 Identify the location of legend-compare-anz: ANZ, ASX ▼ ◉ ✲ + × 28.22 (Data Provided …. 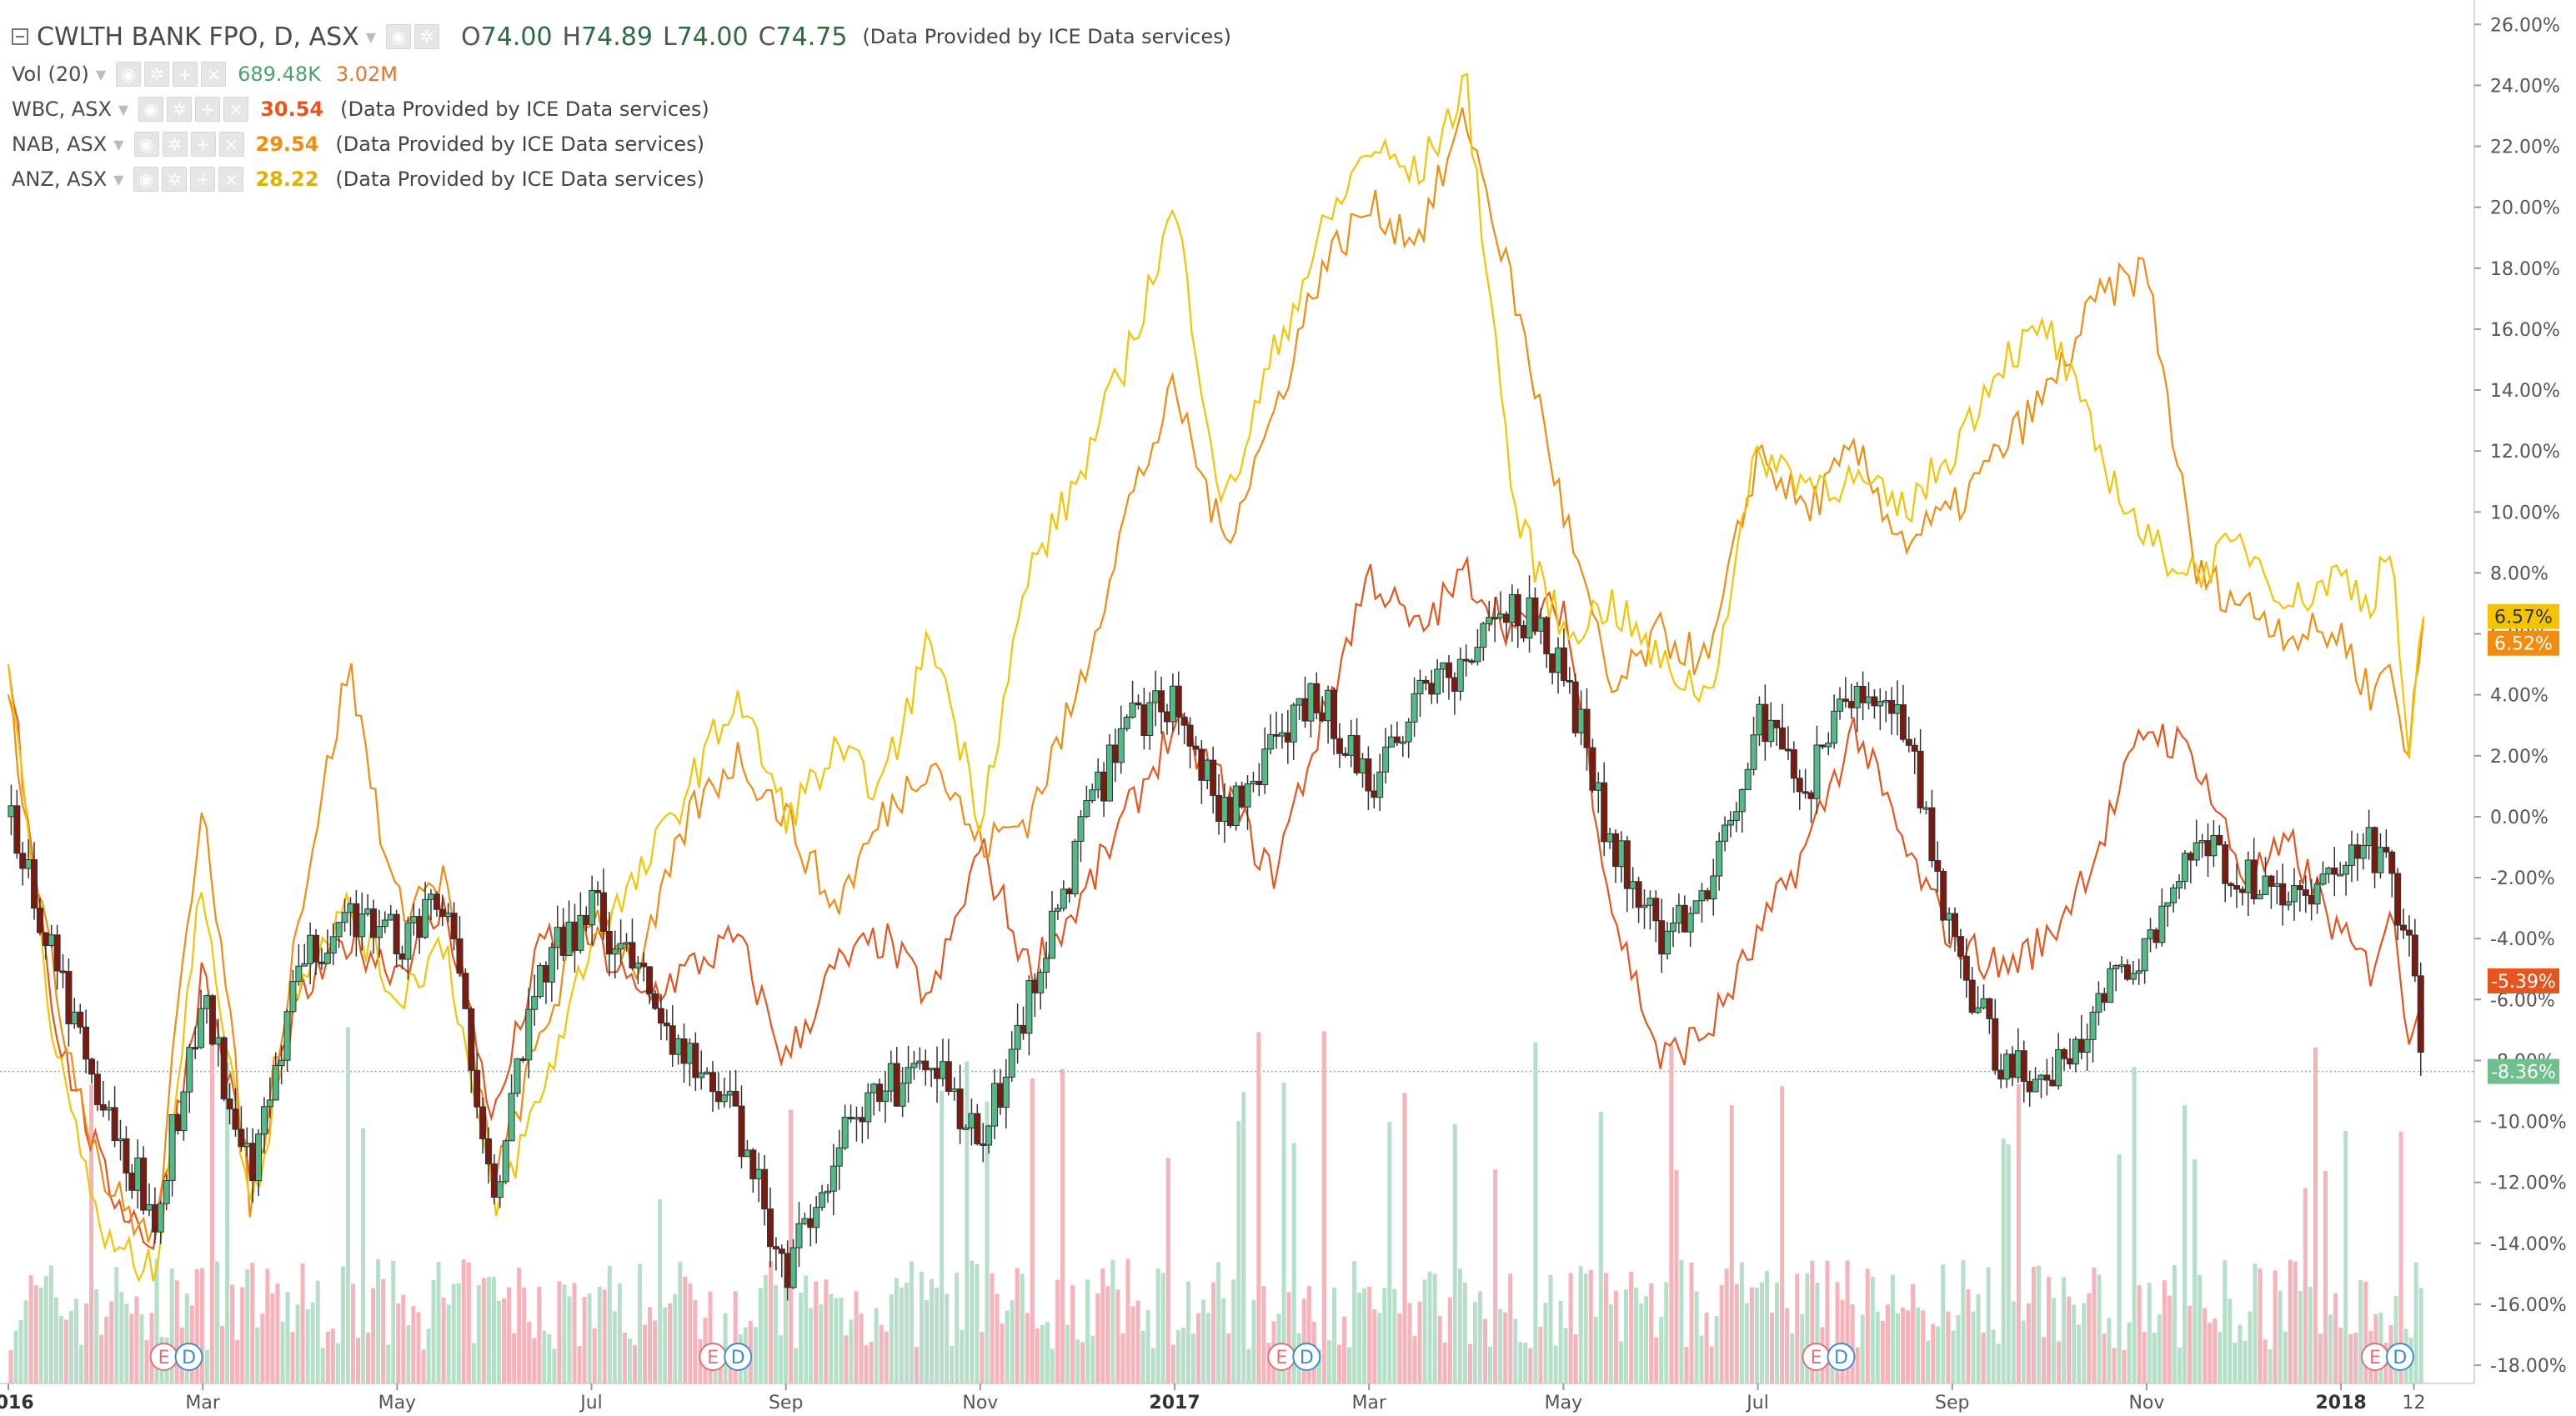
(621, 179).